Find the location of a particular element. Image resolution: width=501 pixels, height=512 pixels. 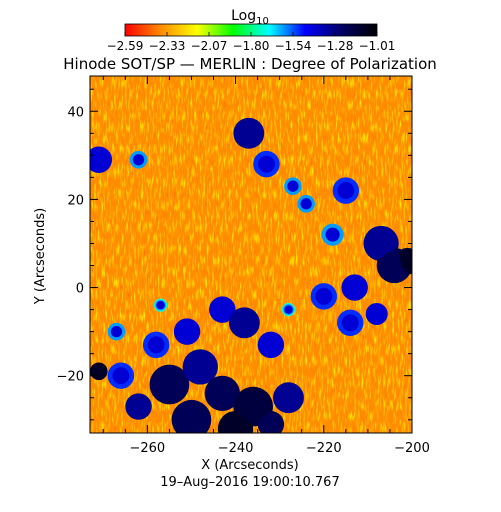

y-tick-label: 40 is located at coordinates (75, 112).